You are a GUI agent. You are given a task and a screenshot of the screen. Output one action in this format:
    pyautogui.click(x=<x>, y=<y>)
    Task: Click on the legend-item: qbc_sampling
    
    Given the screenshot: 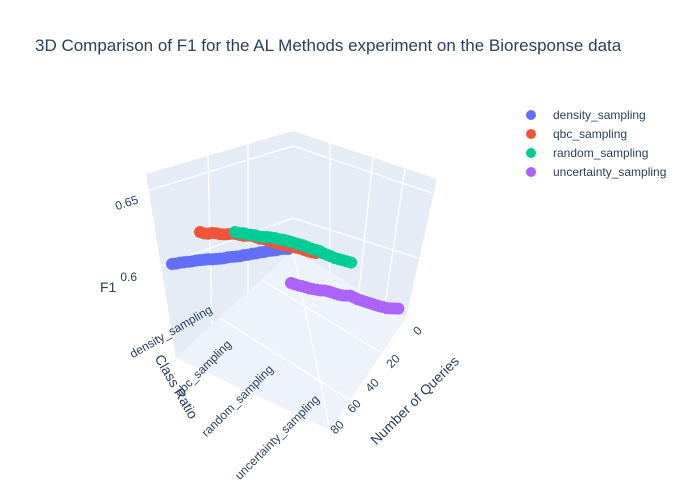 What is the action you would take?
    pyautogui.click(x=576, y=134)
    